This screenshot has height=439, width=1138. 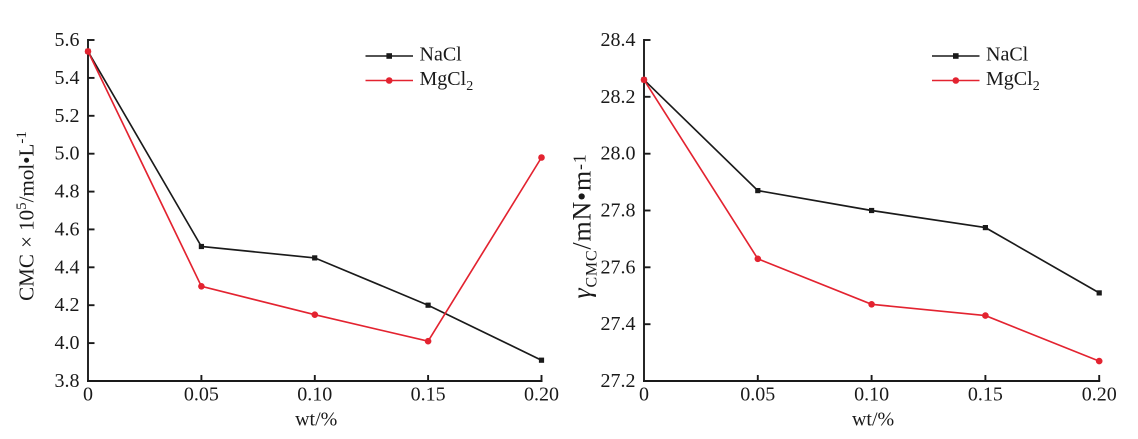 I want to click on svg-text: CMC × 105/mol•L-1, so click(x=26, y=216).